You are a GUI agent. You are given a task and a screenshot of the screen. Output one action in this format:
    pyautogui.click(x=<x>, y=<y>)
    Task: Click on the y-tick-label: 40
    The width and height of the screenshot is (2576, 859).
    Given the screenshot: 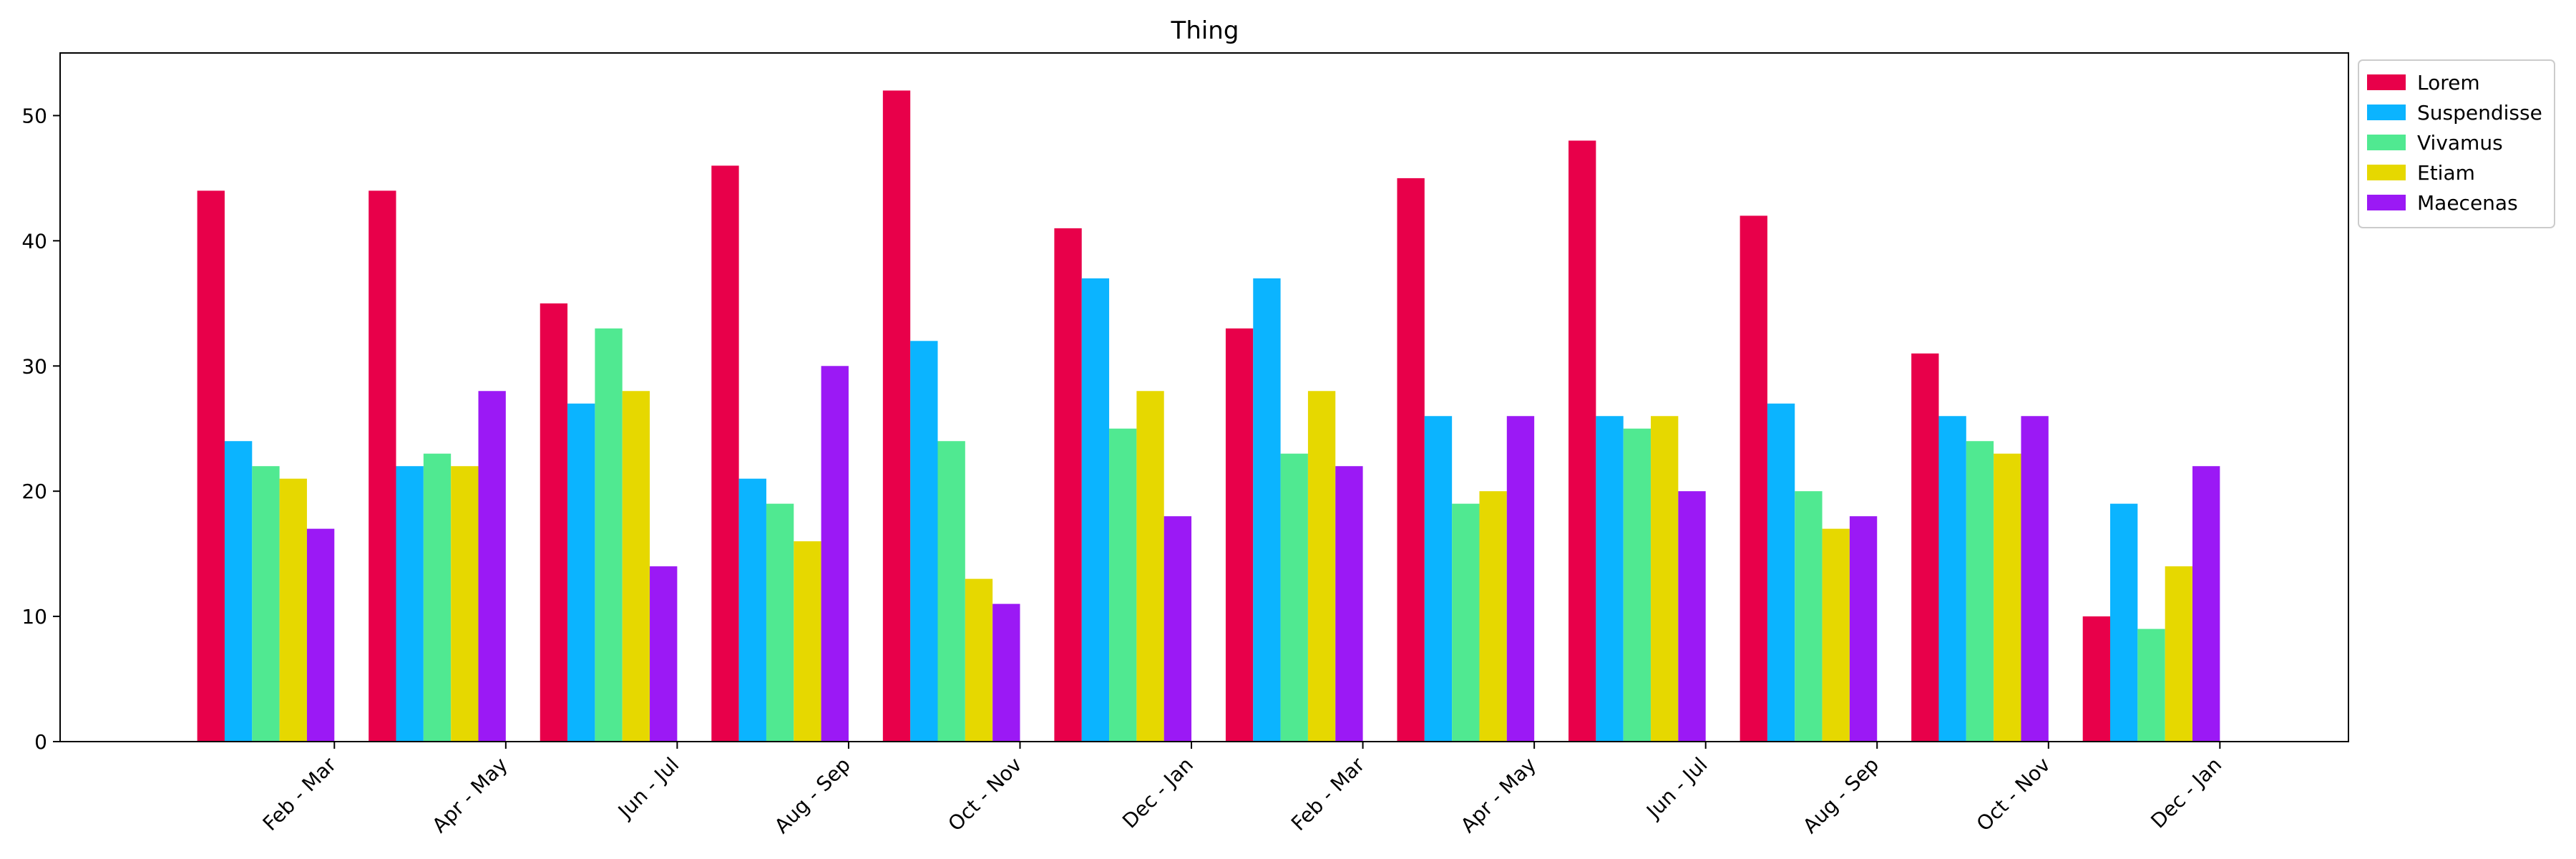 What is the action you would take?
    pyautogui.click(x=34, y=241)
    